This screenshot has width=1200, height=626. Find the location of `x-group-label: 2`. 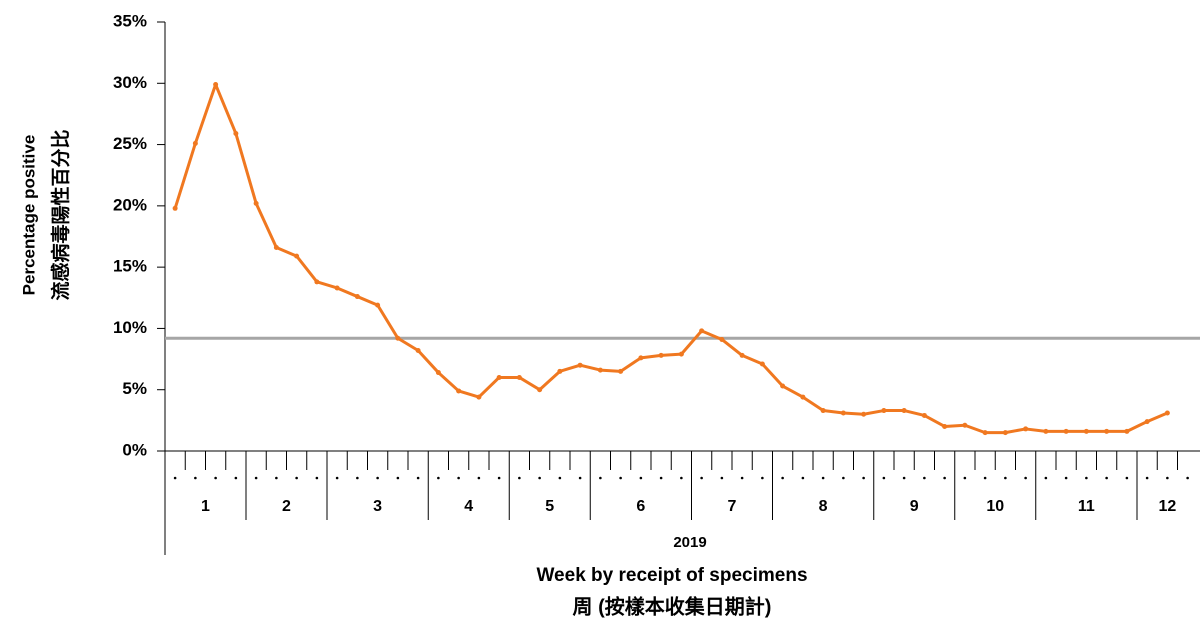

x-group-label: 2 is located at coordinates (286, 506).